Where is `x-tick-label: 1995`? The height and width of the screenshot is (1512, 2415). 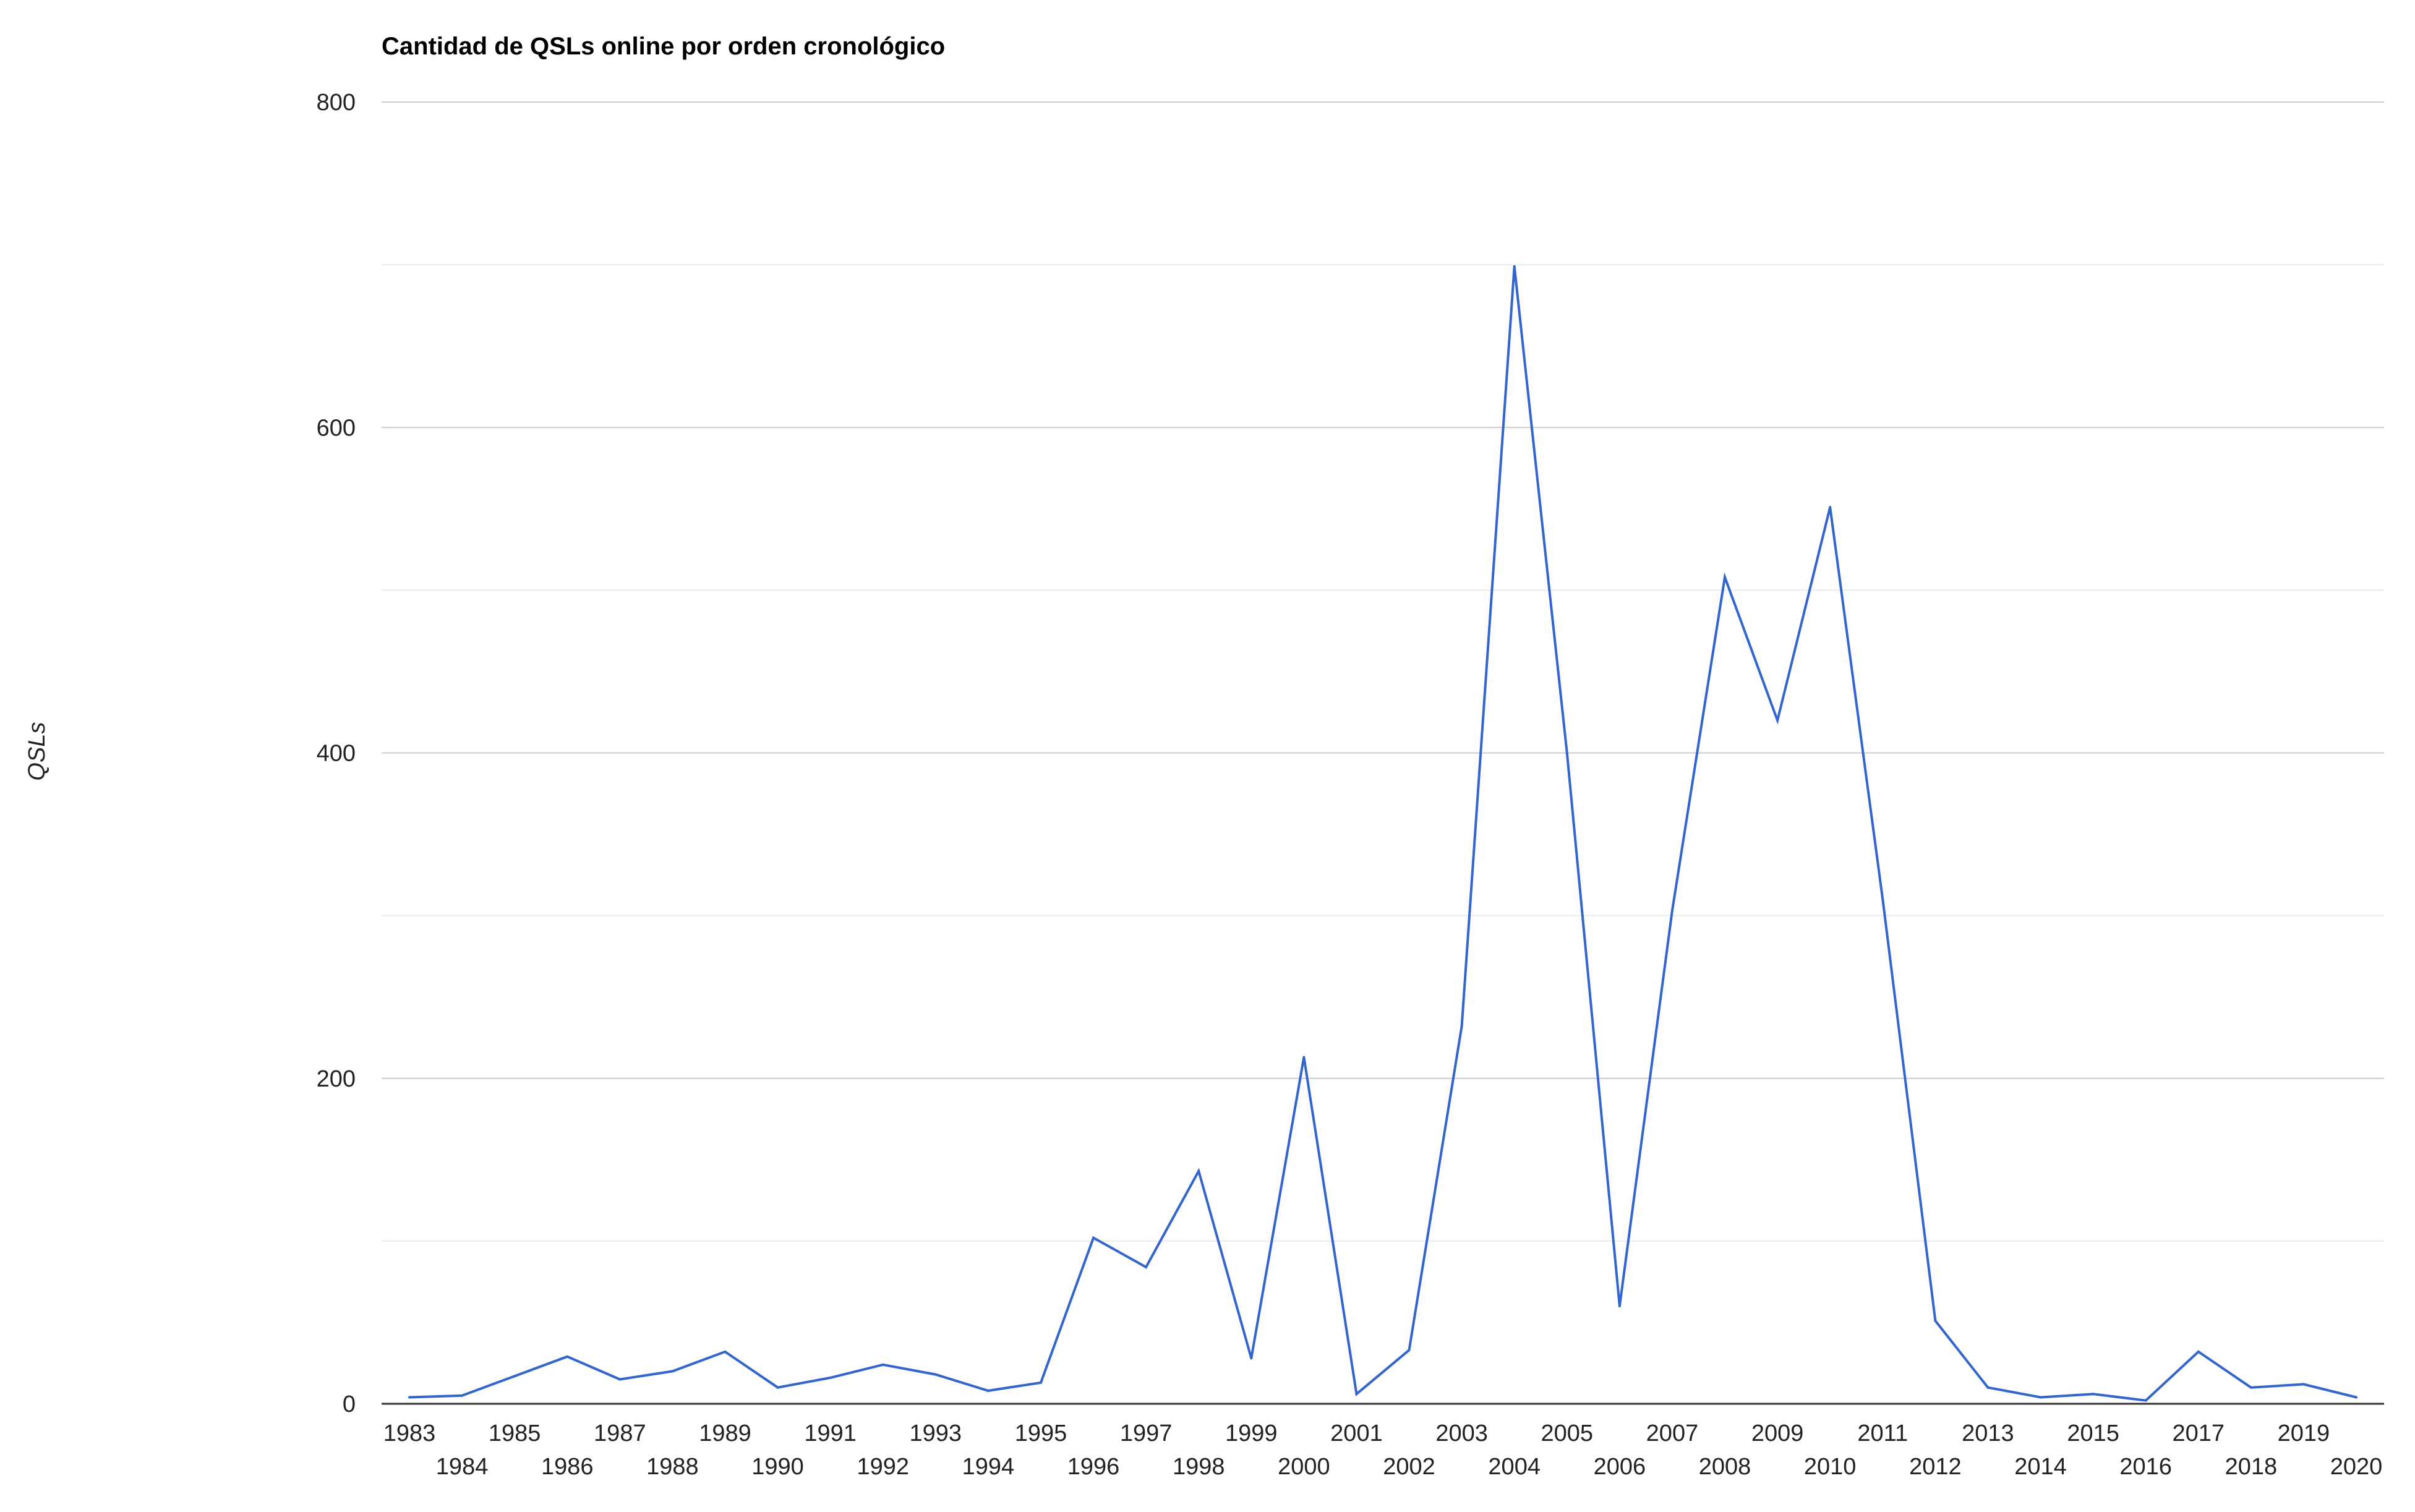
x-tick-label: 1995 is located at coordinates (1041, 1433).